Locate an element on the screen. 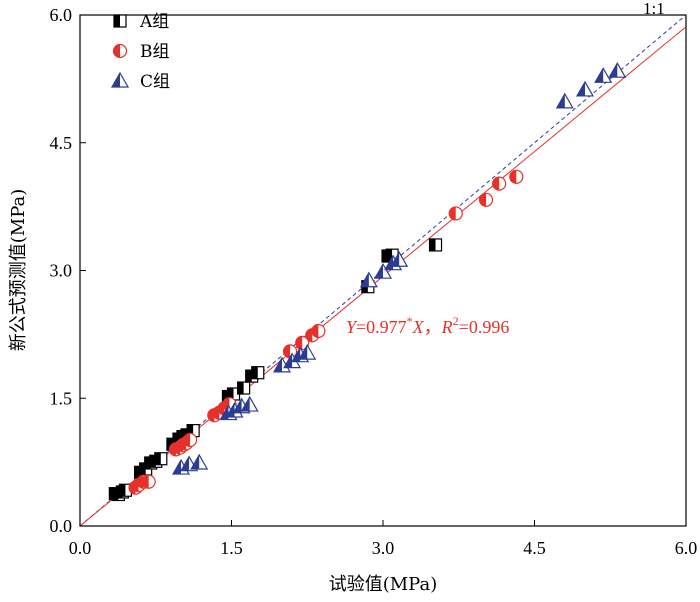 The width and height of the screenshot is (700, 602). x-tick-label: 0.0 is located at coordinates (80, 548).